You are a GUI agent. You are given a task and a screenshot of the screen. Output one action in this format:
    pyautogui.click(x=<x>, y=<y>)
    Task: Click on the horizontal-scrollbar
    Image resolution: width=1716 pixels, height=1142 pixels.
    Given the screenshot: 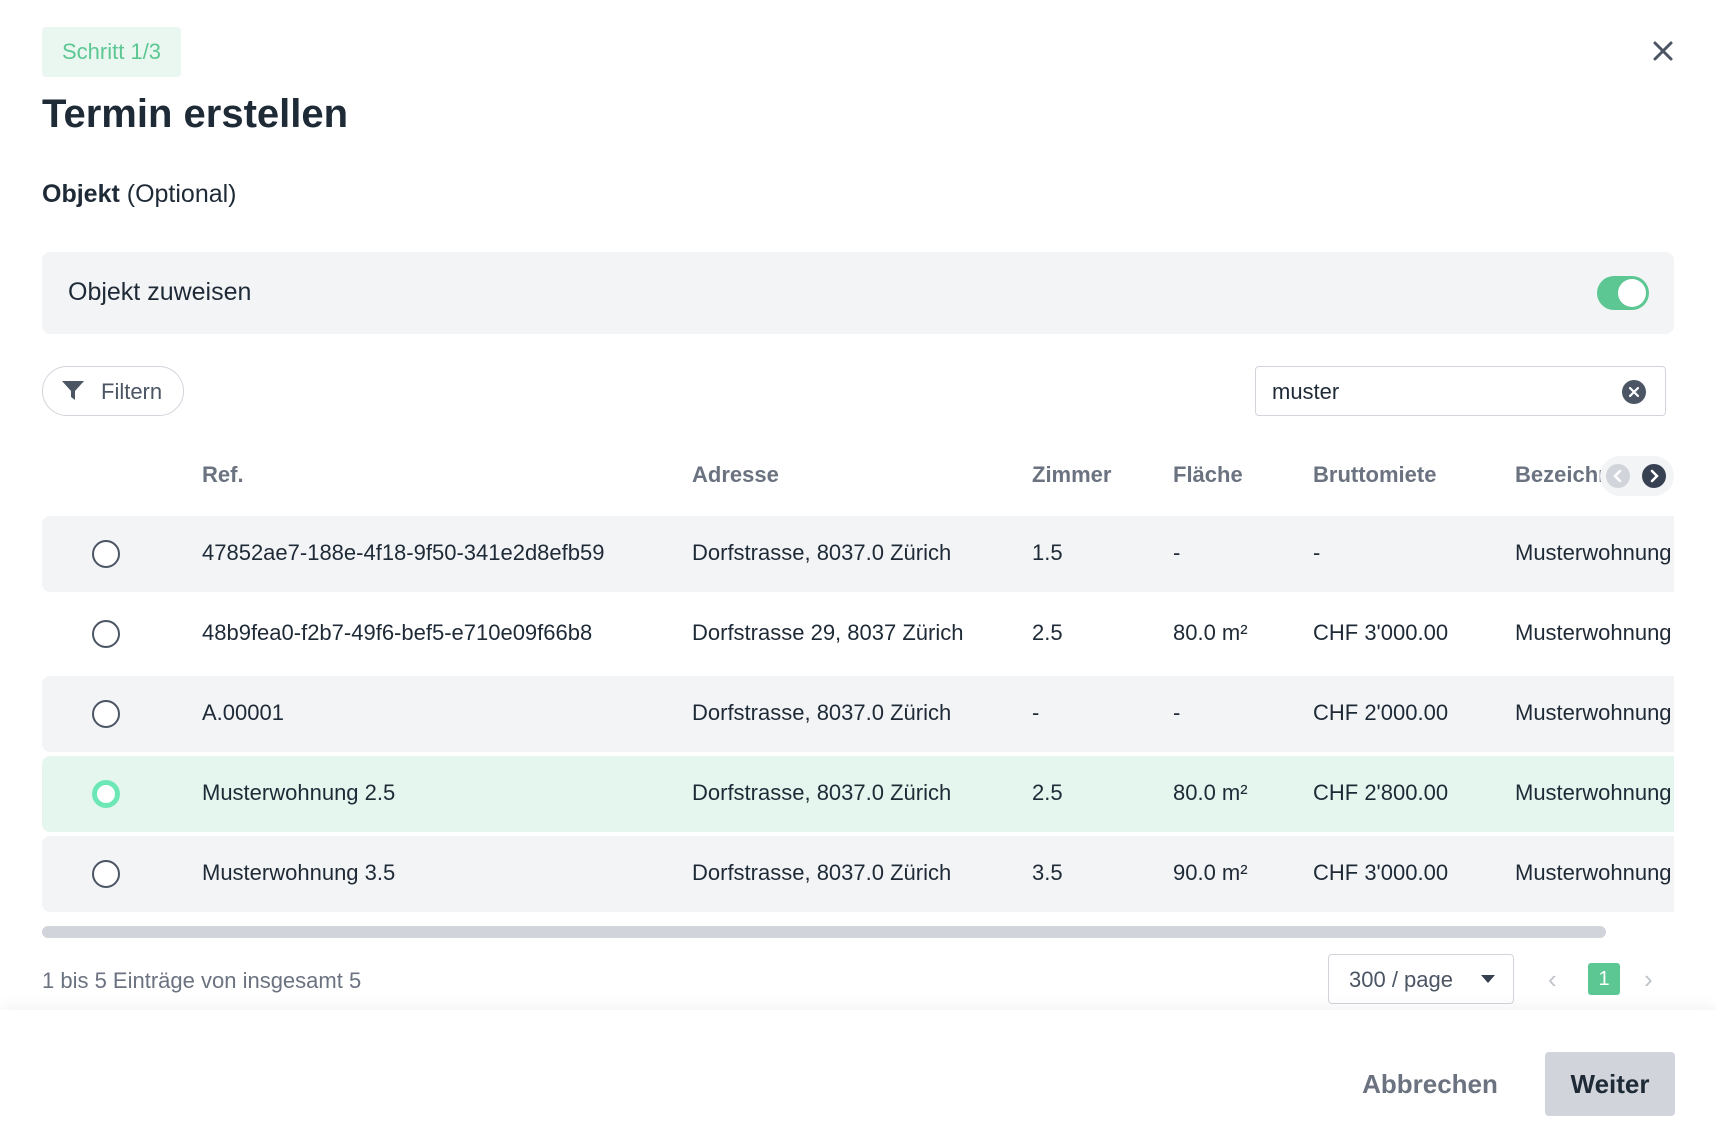 What is the action you would take?
    pyautogui.click(x=824, y=932)
    